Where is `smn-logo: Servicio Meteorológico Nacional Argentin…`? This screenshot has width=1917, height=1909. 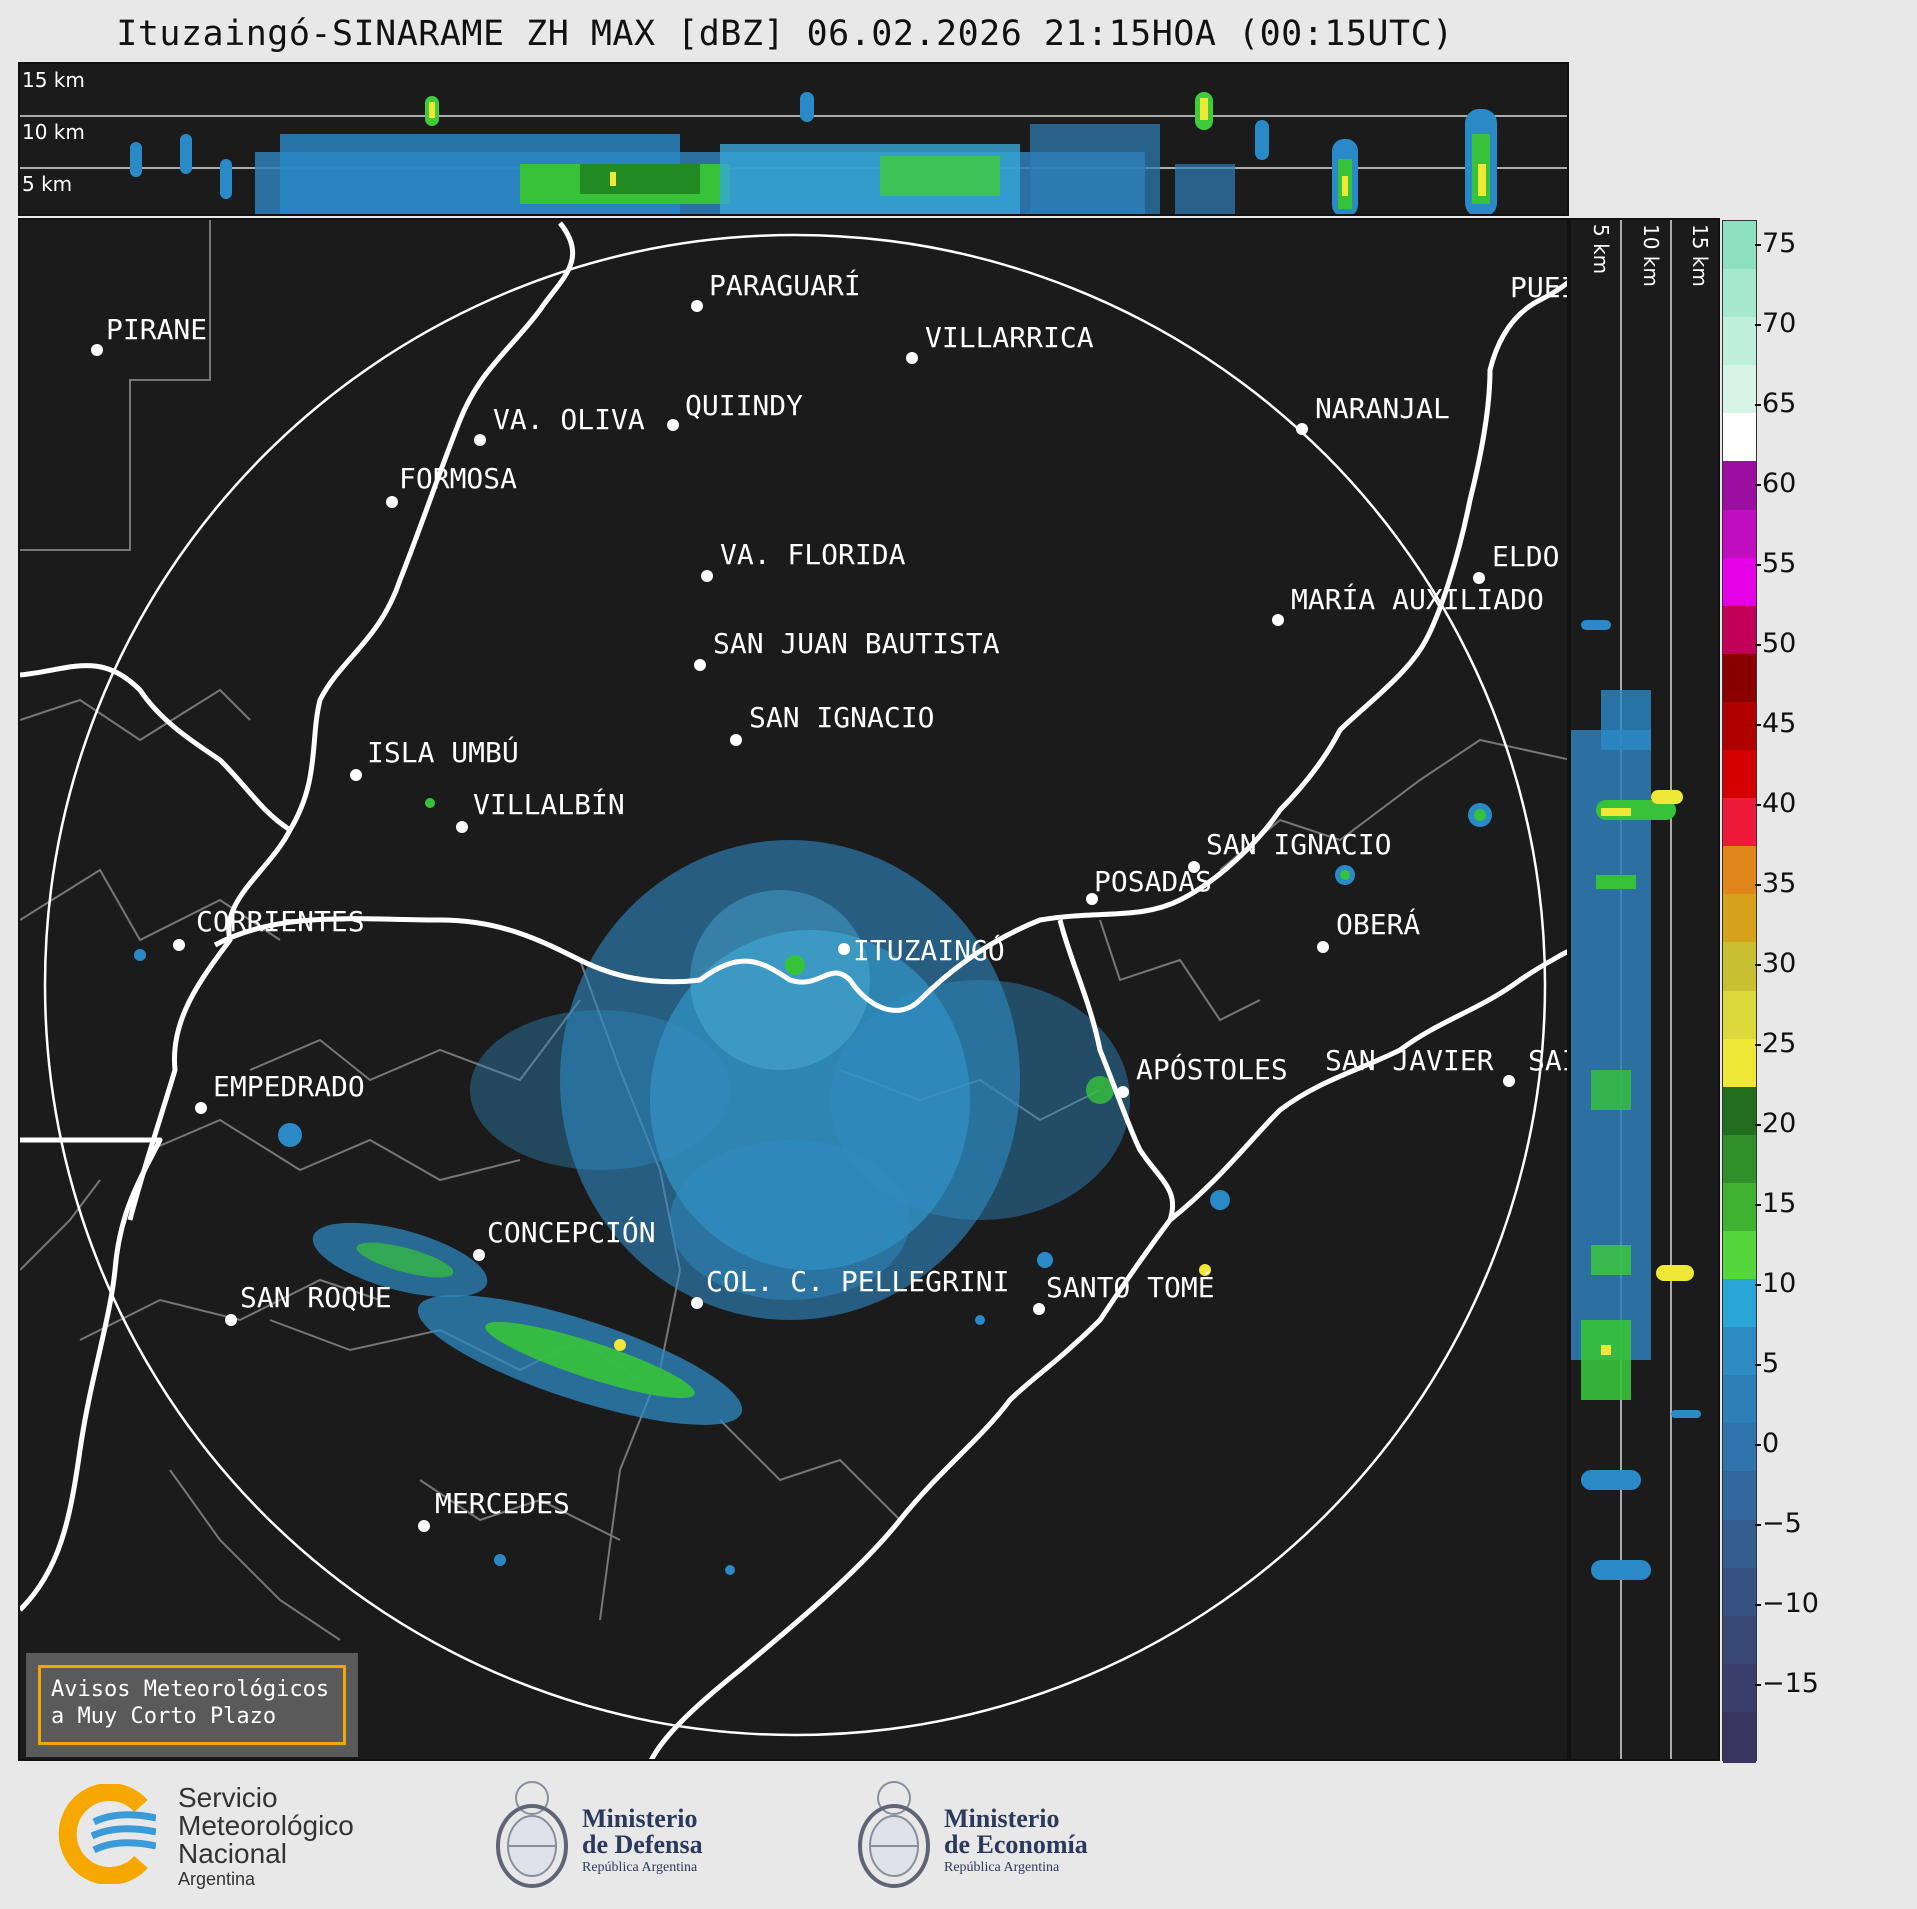 smn-logo: Servicio Meteorológico Nacional Argentin… is located at coordinates (226, 1839).